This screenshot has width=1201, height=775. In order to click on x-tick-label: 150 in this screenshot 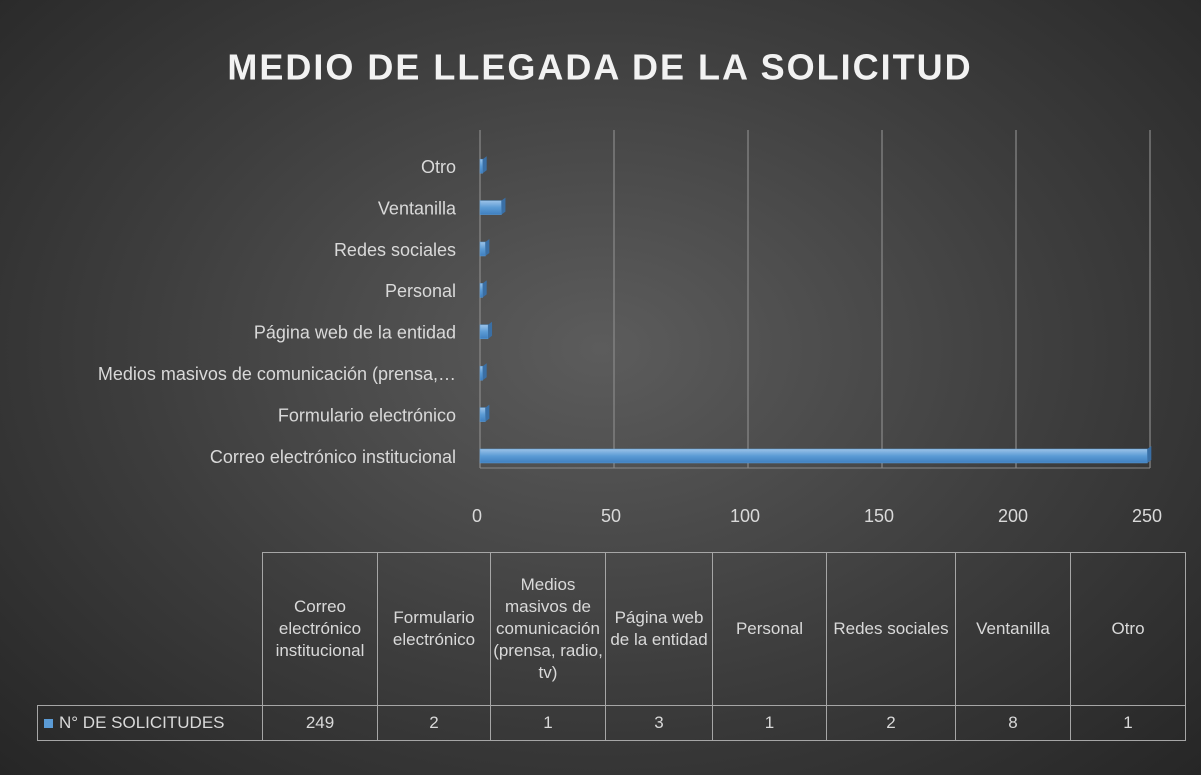, I will do `click(879, 516)`.